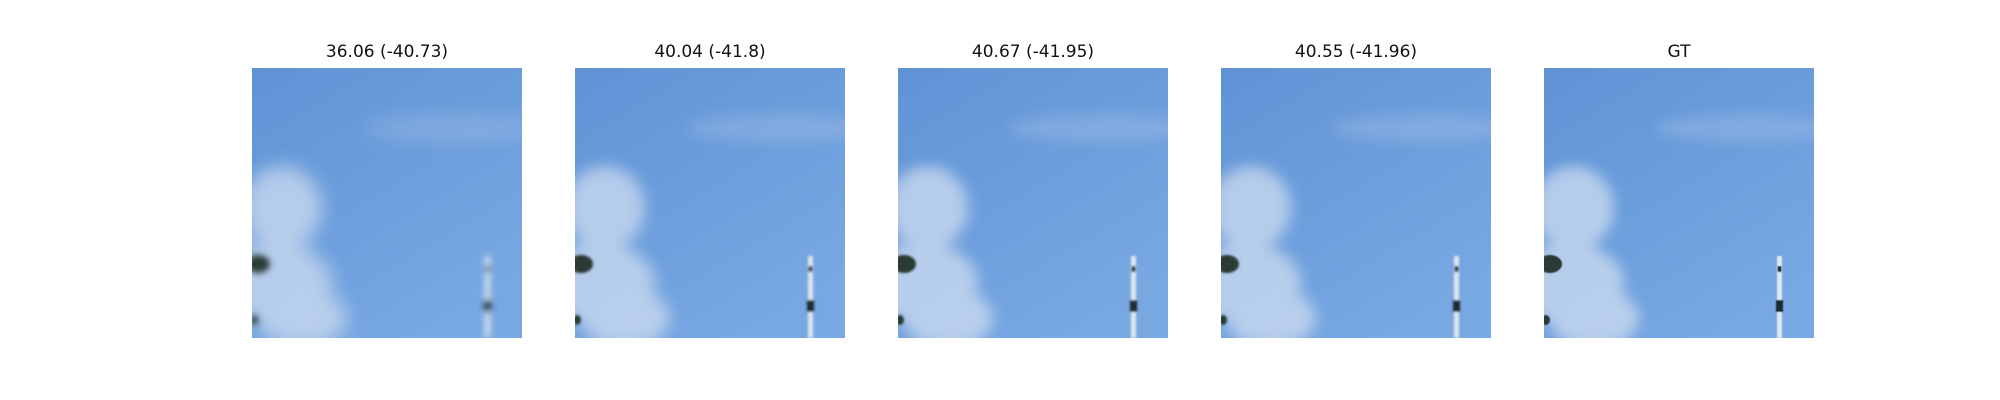  Describe the element at coordinates (710, 52) in the screenshot. I see `panel-title: 40.04 (-41.8)` at that location.